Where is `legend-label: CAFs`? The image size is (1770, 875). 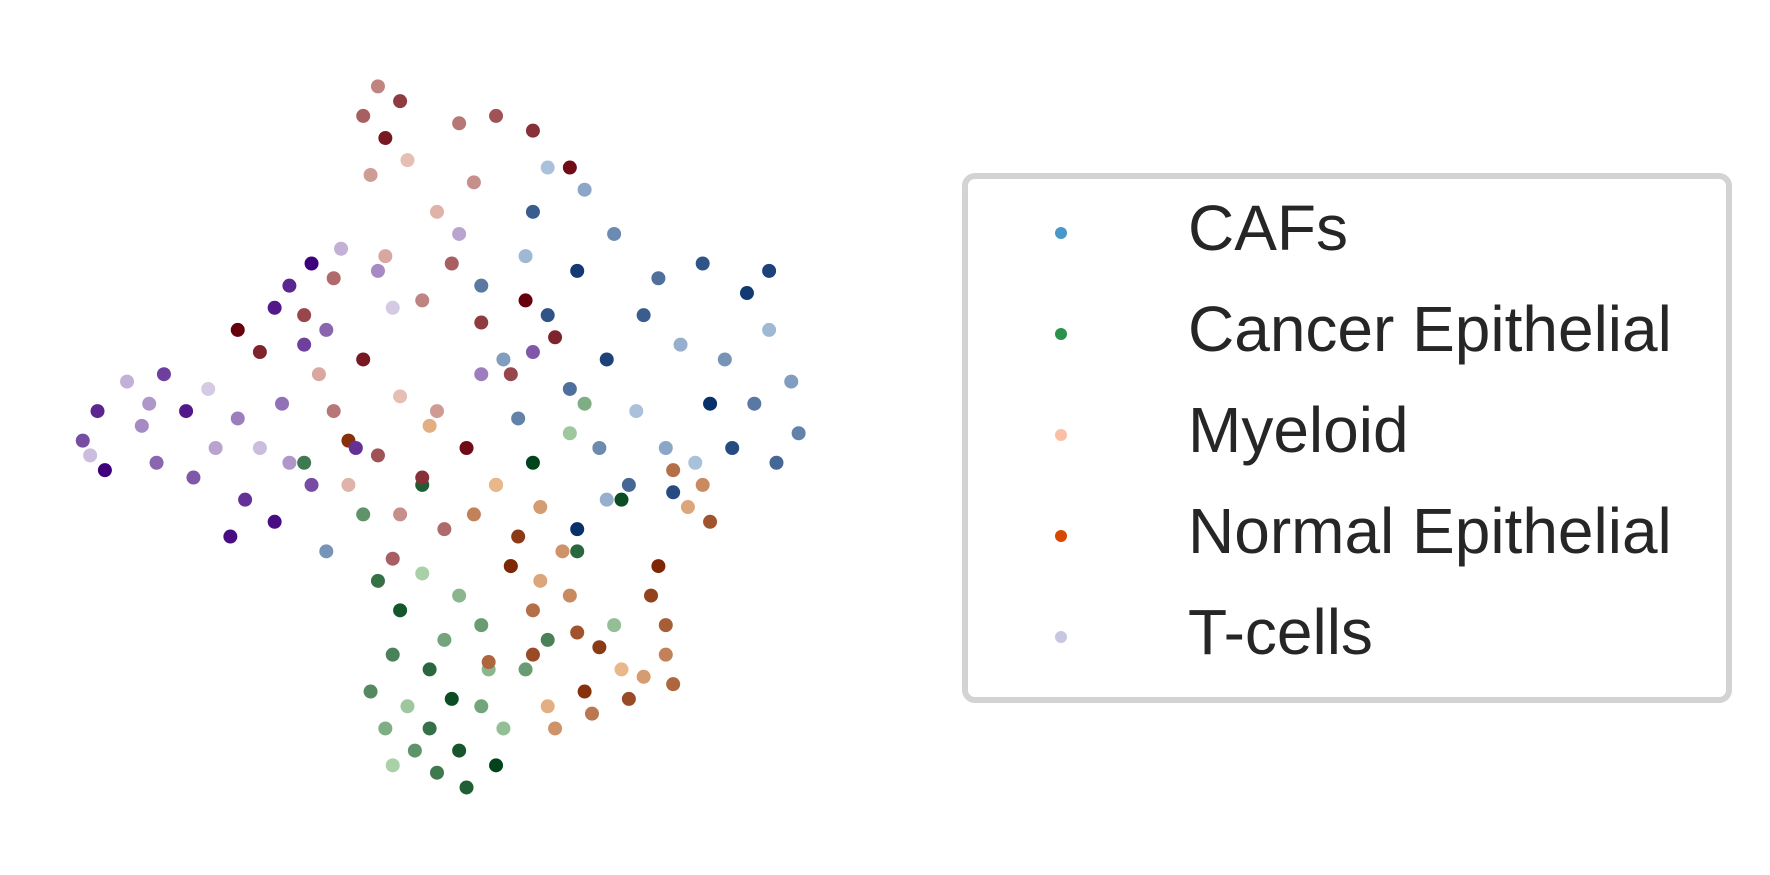 legend-label: CAFs is located at coordinates (1268, 228).